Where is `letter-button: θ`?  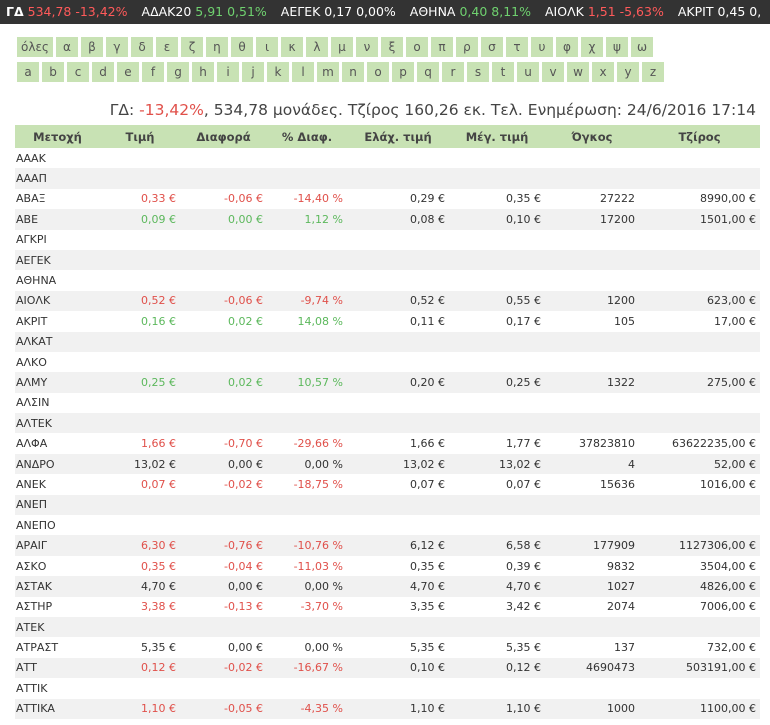
letter-button: θ is located at coordinates (241, 47).